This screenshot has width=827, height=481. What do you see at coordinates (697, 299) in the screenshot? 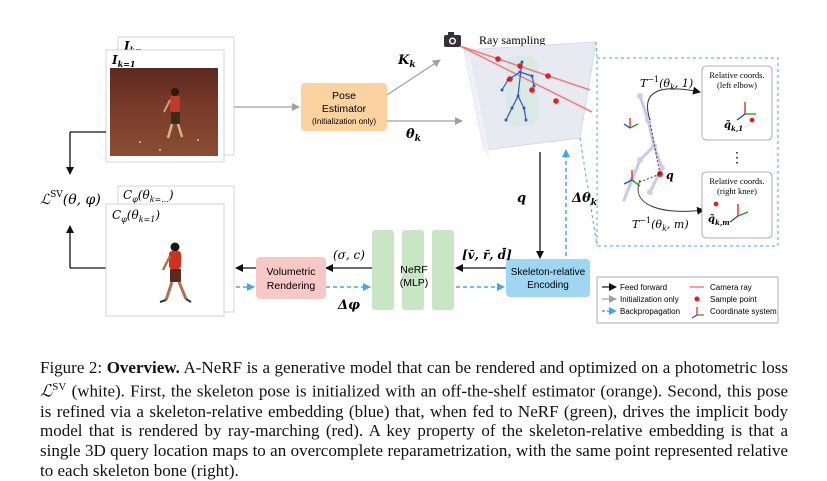
I see `legend-sample-point-symbol` at bounding box center [697, 299].